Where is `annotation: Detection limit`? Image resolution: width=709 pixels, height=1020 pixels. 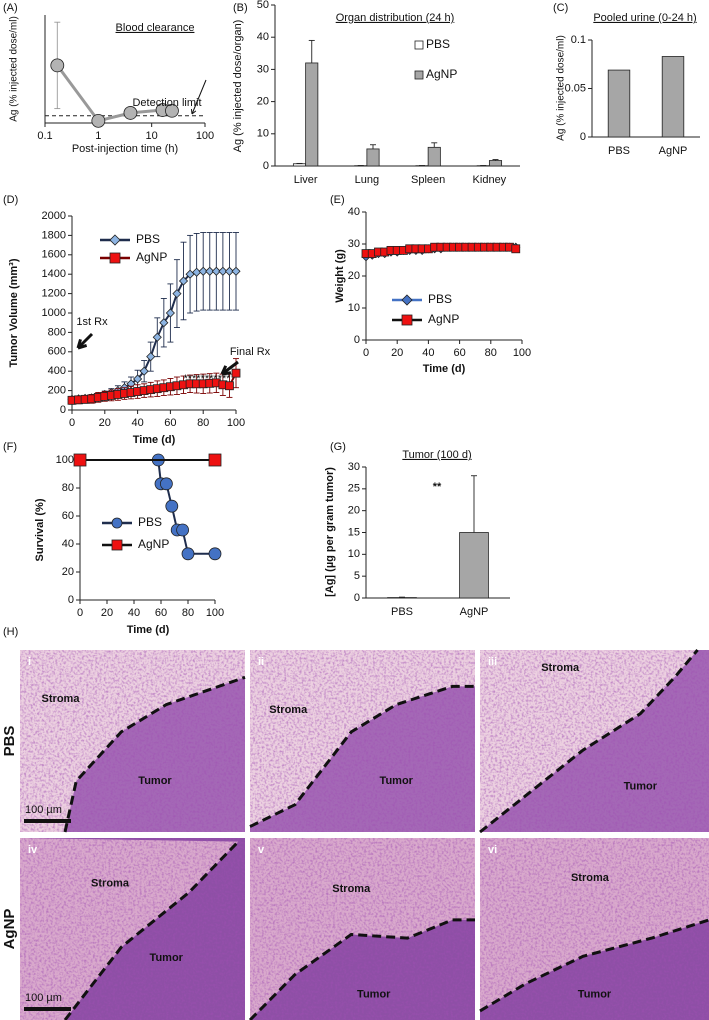 annotation: Detection limit is located at coordinates (166, 103).